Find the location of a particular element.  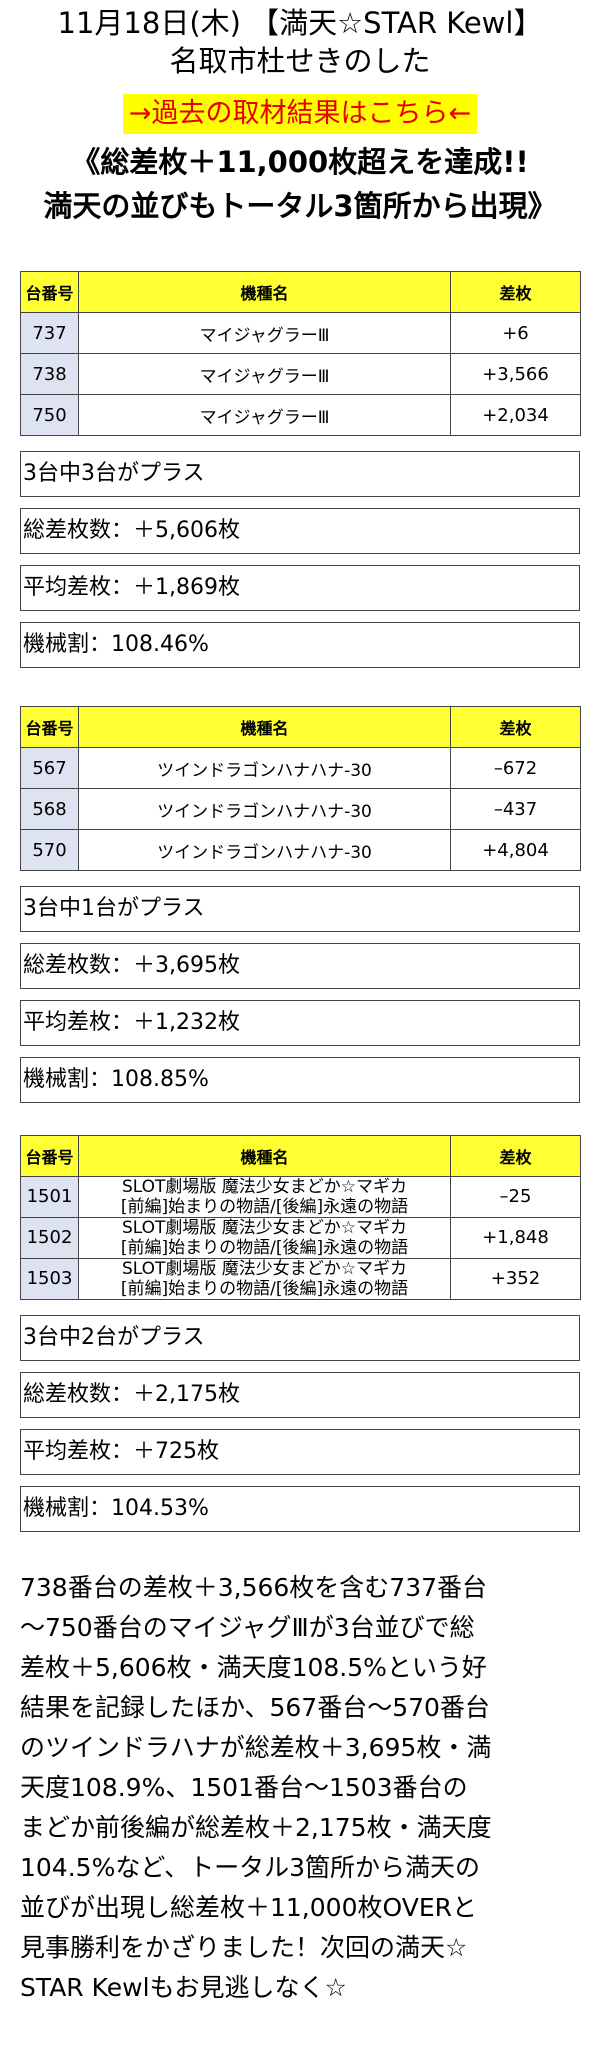

paragraph-line: 差枚＋5,606枚・満天度108.5%という好 is located at coordinates (253, 1667).